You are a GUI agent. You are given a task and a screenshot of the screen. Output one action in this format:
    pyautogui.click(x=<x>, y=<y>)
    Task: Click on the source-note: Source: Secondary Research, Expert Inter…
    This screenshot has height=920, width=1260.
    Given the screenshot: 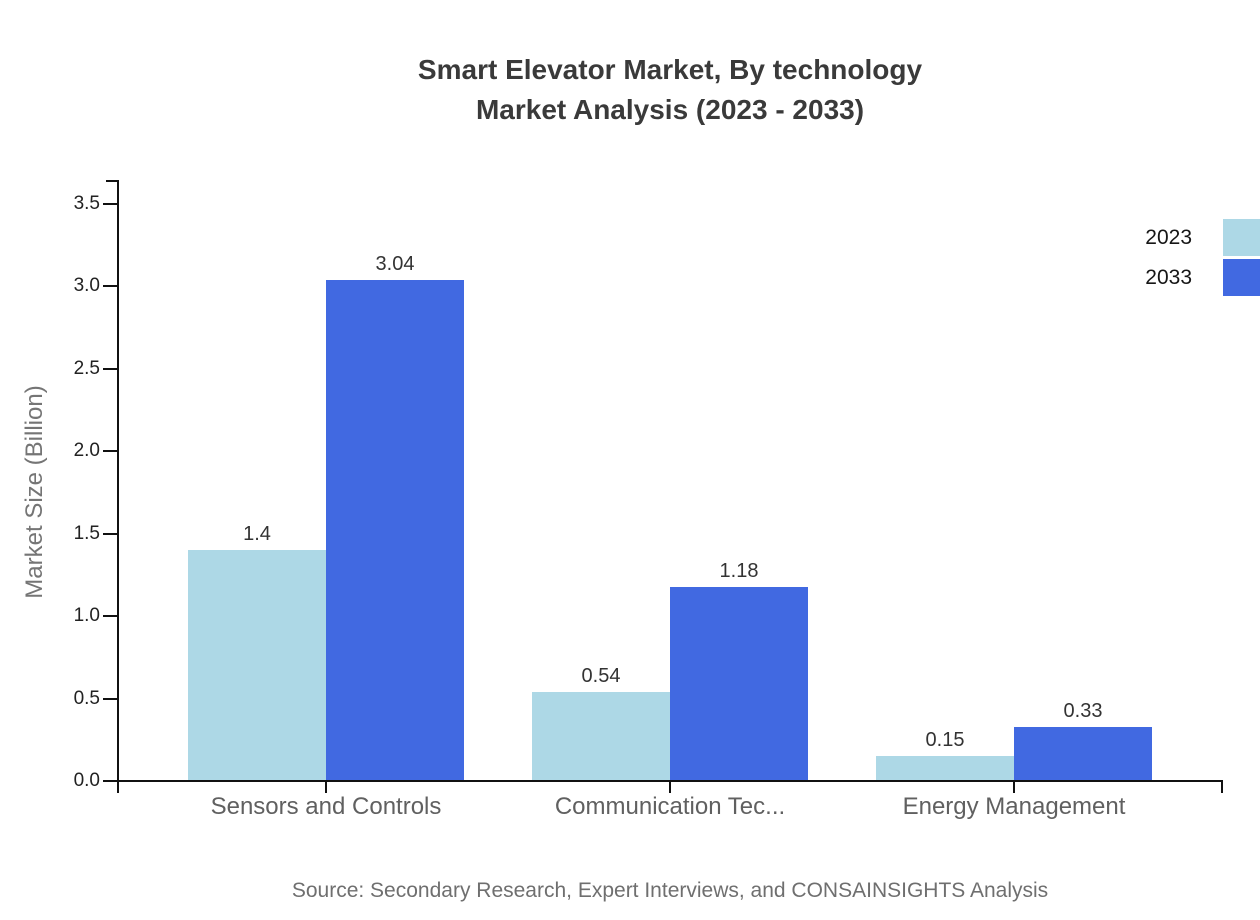 What is the action you would take?
    pyautogui.click(x=670, y=890)
    